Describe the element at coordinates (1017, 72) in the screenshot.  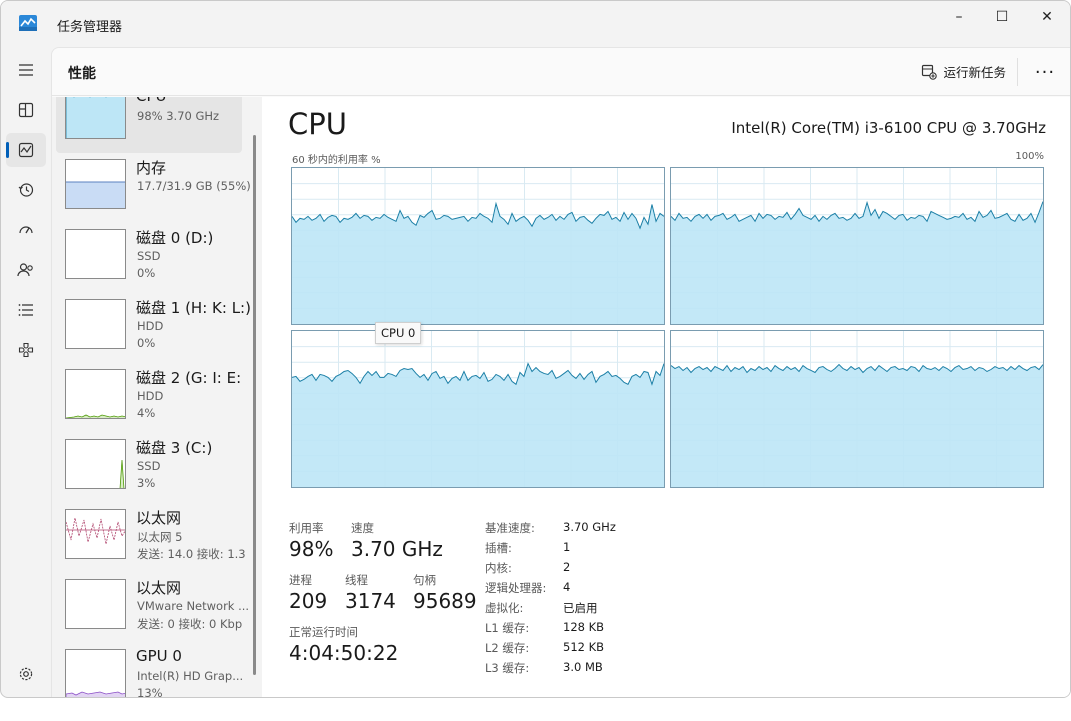
I see `header-divider` at that location.